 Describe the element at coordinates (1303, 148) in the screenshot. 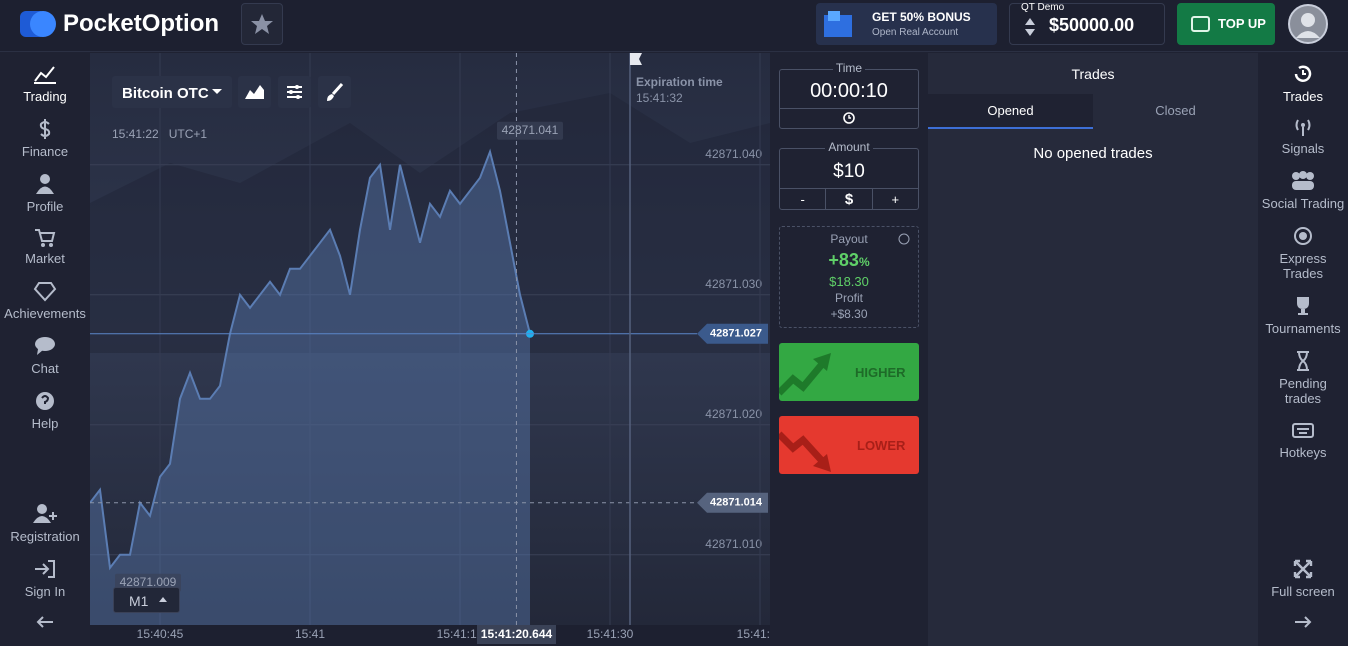

I see `nav-label: Signals` at that location.